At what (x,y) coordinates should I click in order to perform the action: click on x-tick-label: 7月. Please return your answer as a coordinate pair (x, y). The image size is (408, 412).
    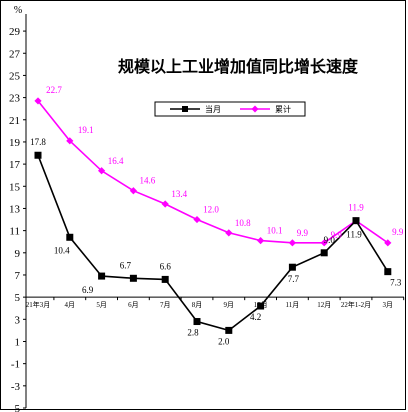
    Looking at the image, I should click on (165, 305).